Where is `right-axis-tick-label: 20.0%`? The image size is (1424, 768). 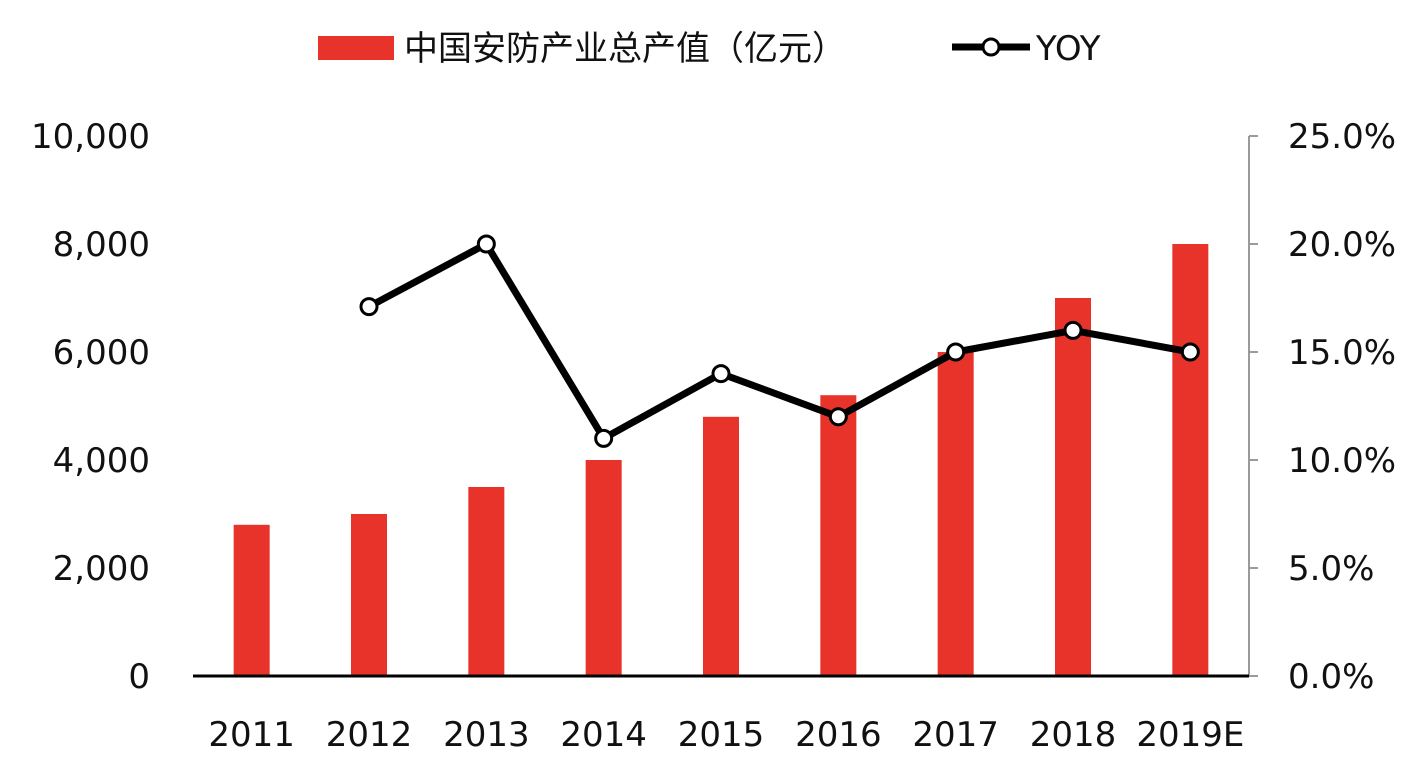
right-axis-tick-label: 20.0% is located at coordinates (1342, 245).